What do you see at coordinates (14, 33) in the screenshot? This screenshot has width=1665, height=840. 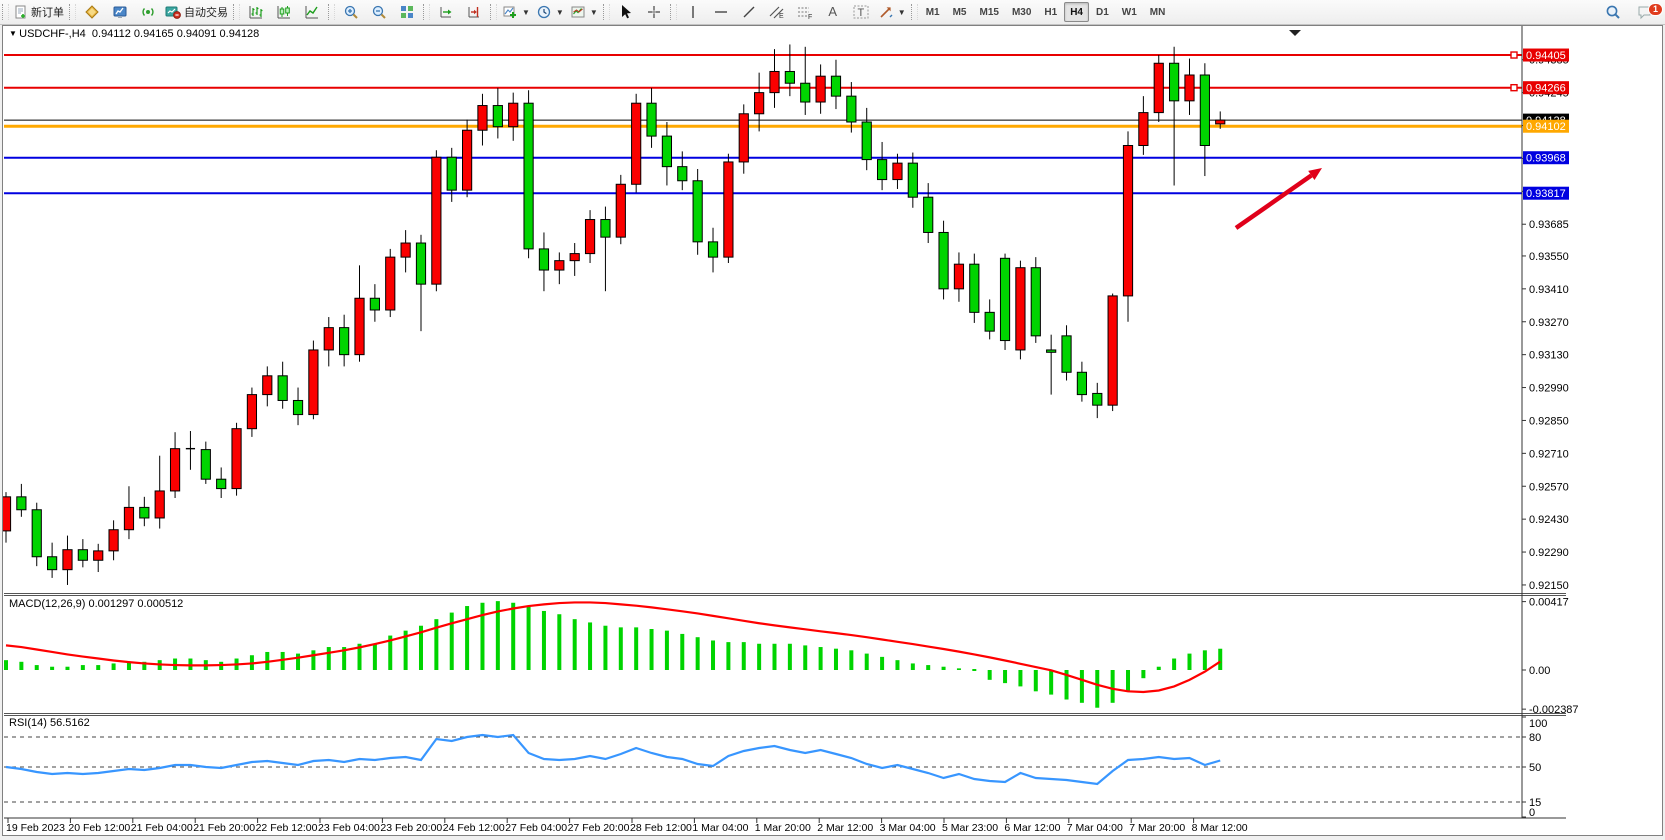 I see `chart-menu-triangle-icon: ▼` at bounding box center [14, 33].